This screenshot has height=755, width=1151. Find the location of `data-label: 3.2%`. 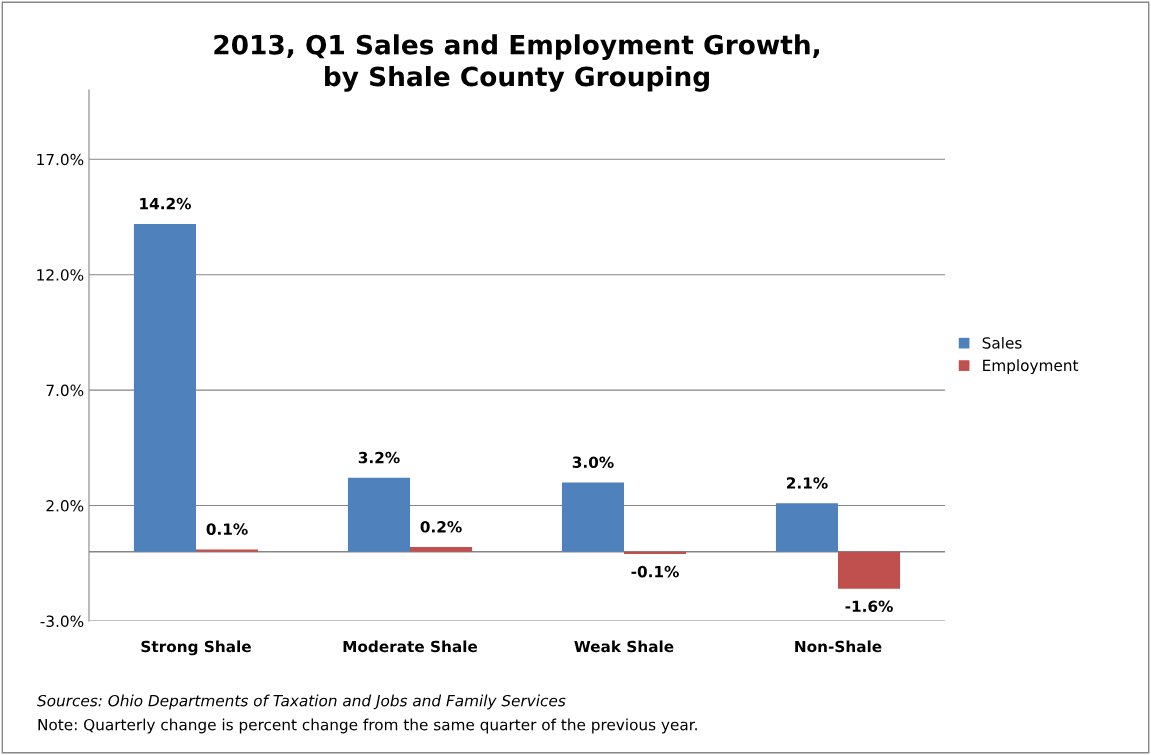

data-label: 3.2% is located at coordinates (379, 457).